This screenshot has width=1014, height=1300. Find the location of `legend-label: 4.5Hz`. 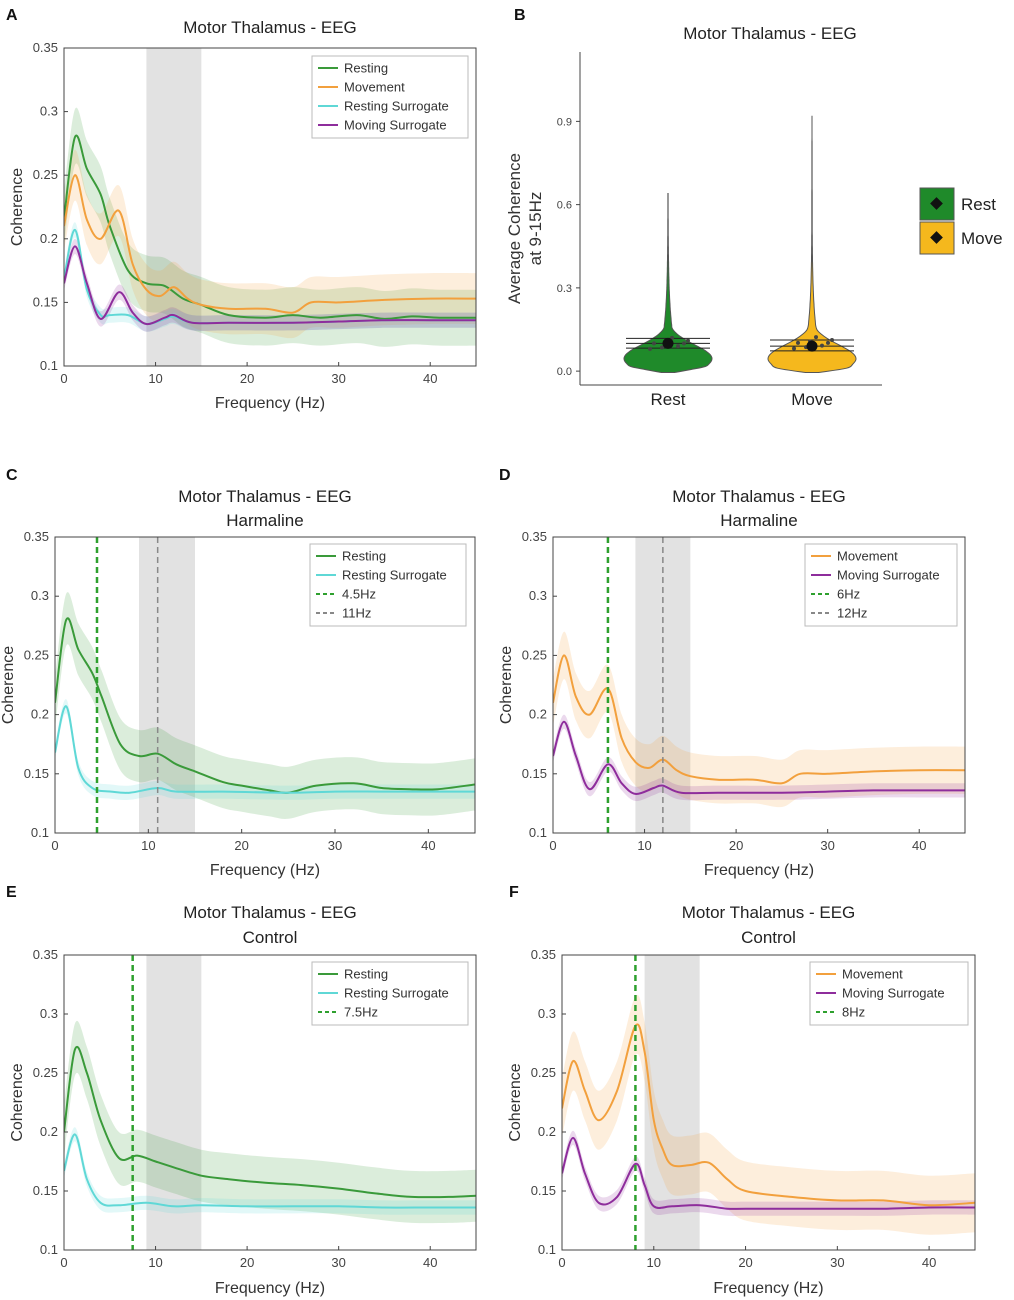

legend-label: 4.5Hz is located at coordinates (359, 594).